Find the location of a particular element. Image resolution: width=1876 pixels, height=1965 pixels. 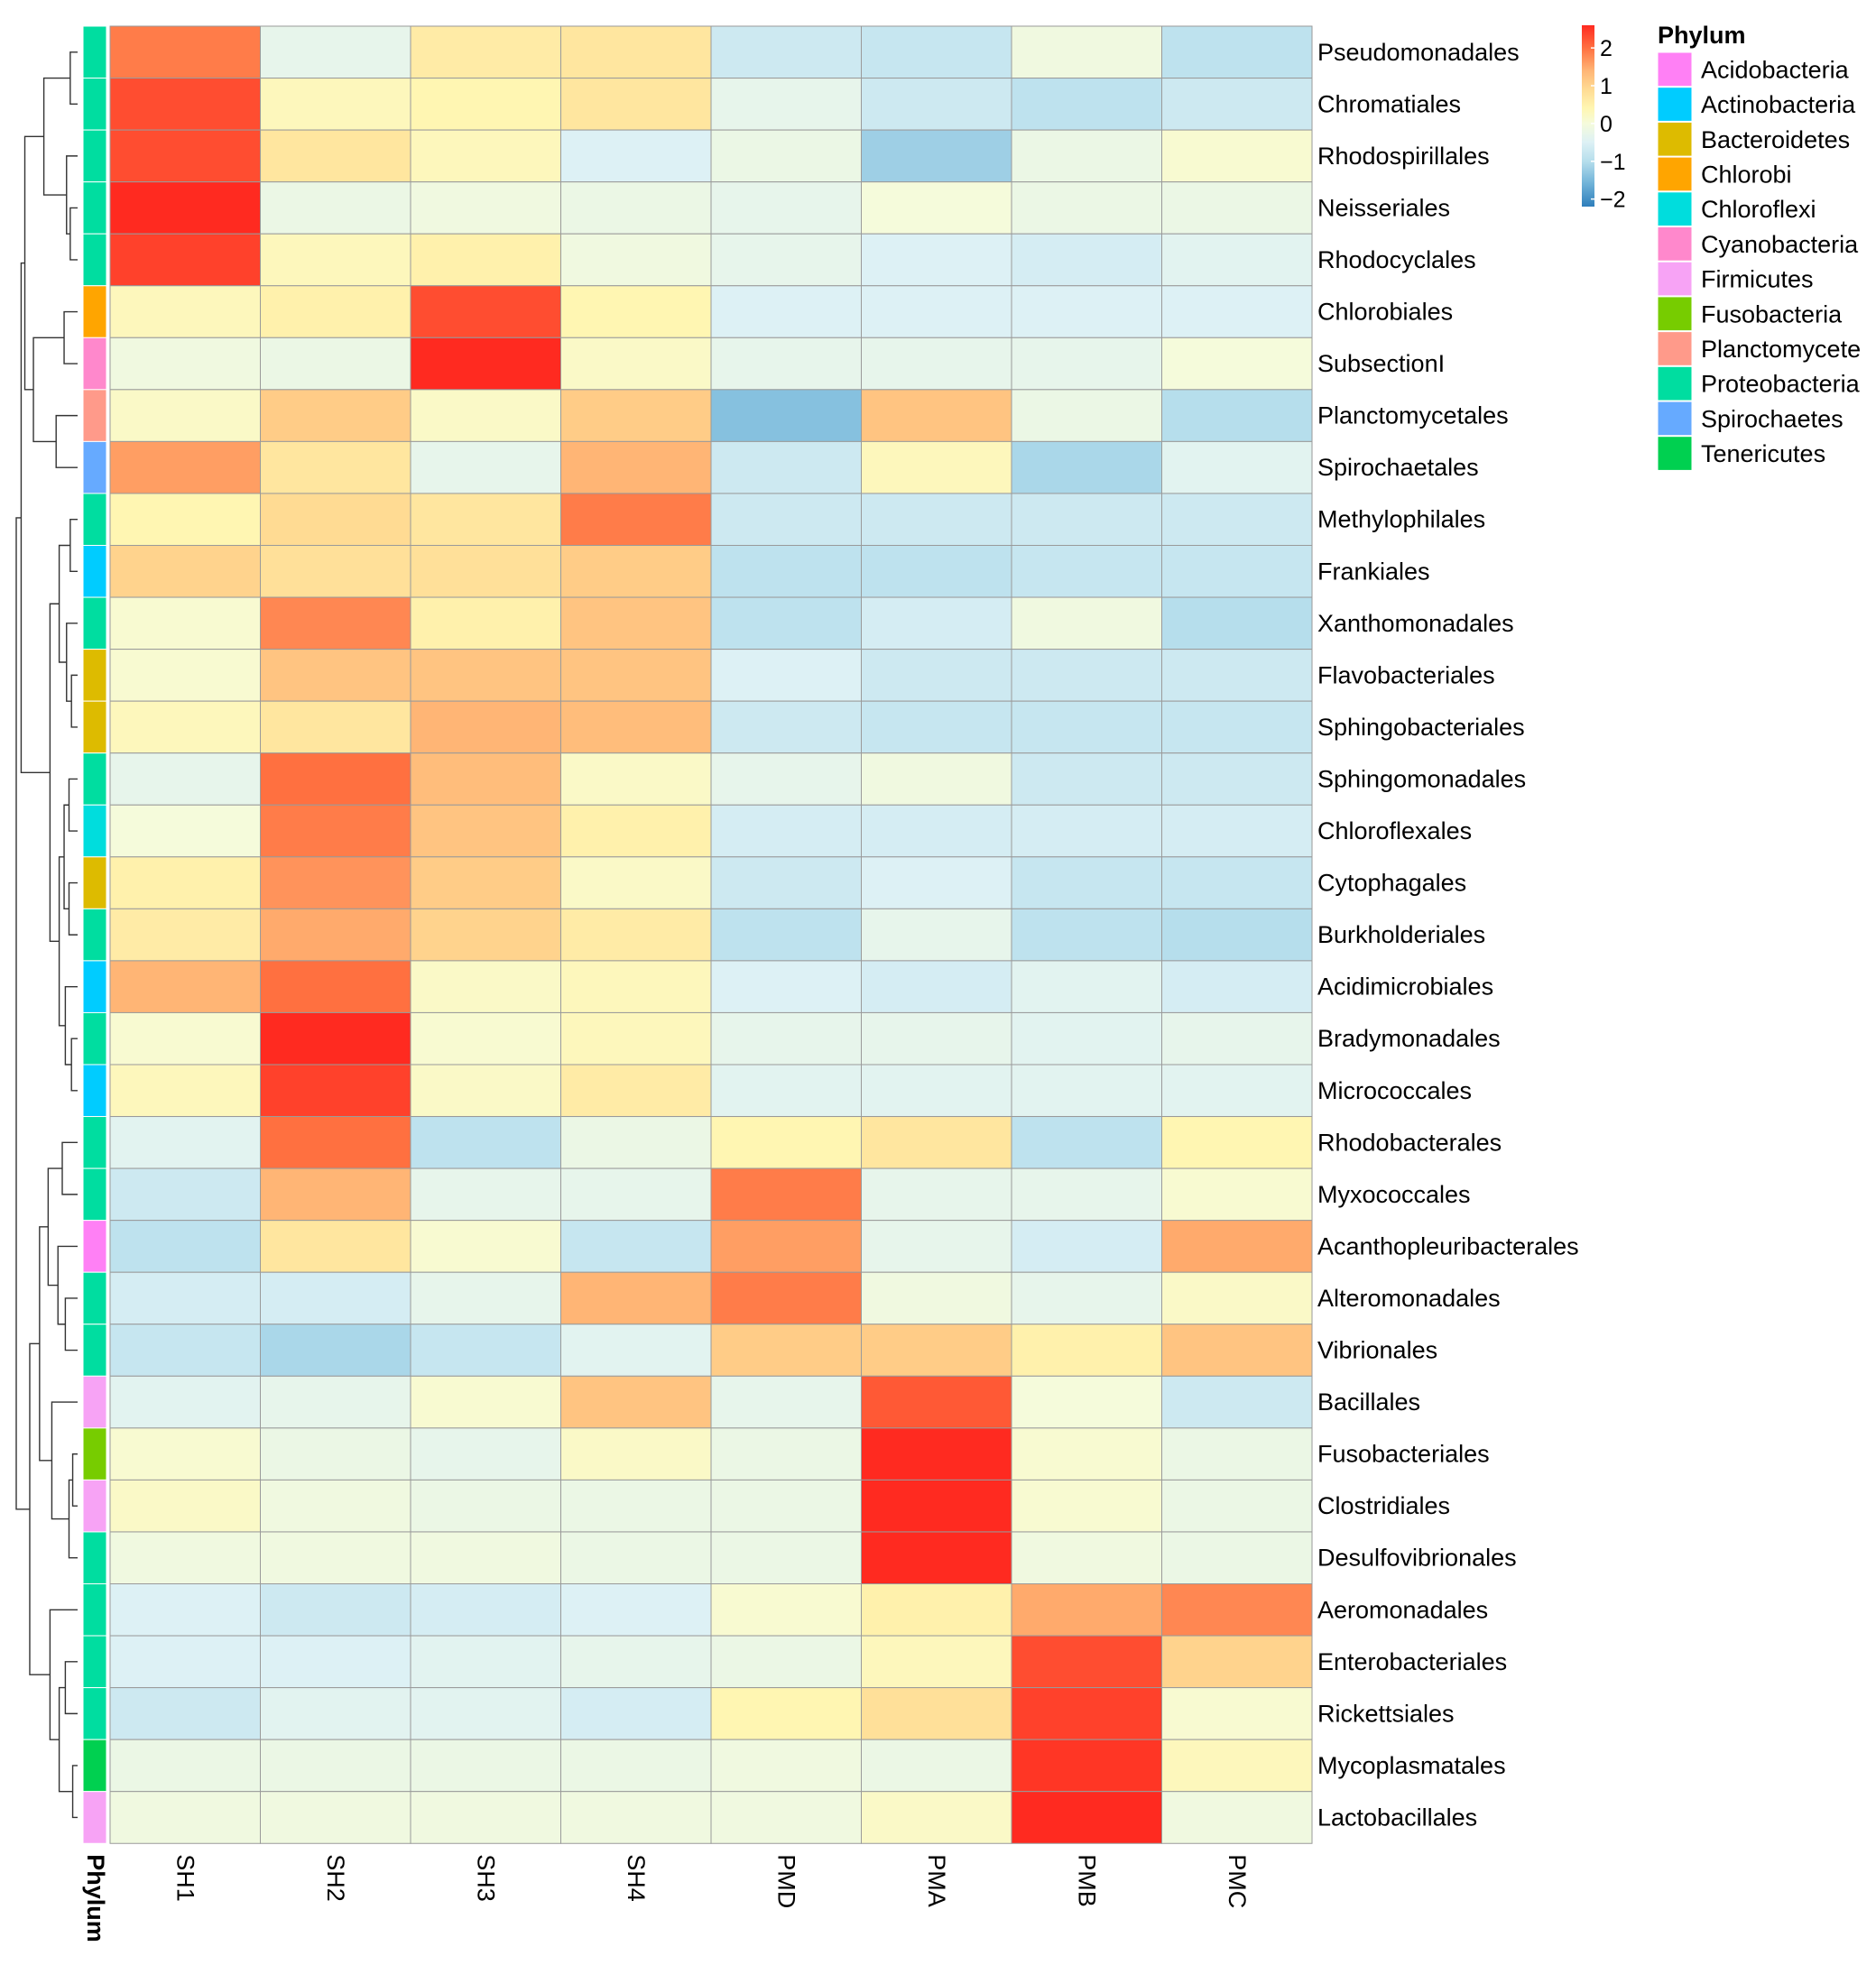

heatmap-cell-cytophagales-pmb is located at coordinates (1086, 882).